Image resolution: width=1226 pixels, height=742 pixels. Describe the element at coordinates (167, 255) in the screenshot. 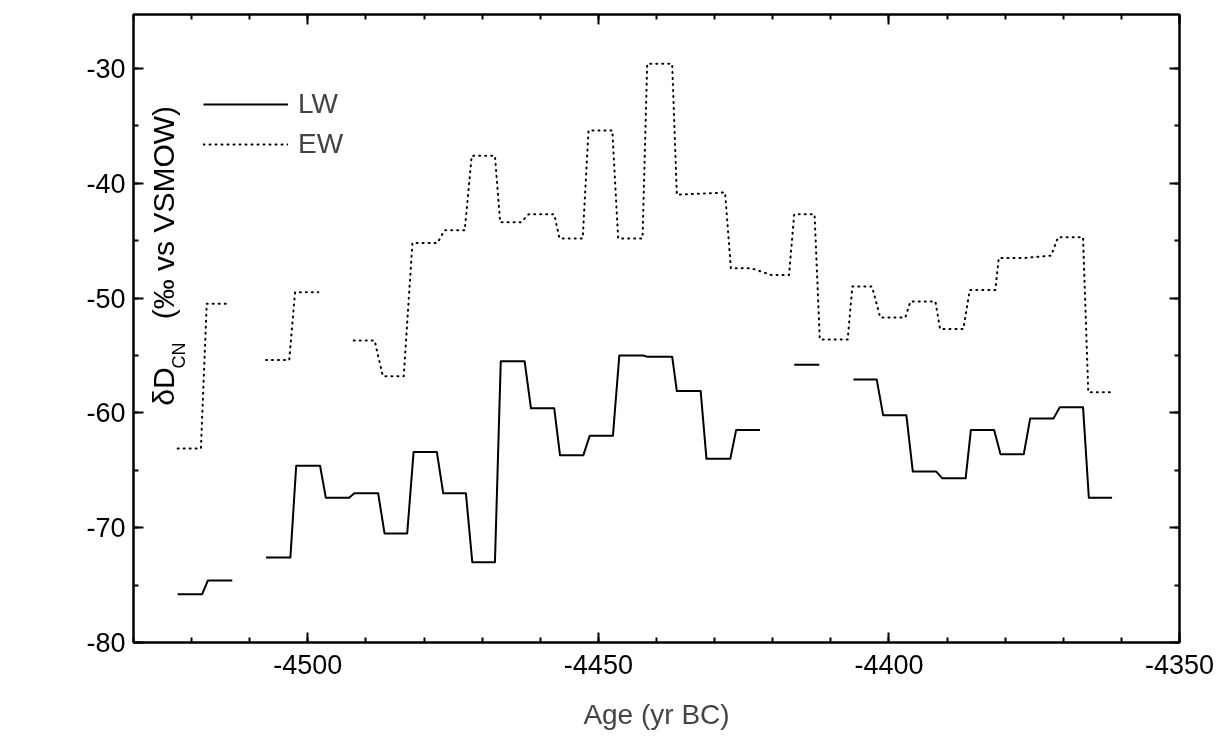

I see `text: δDCN (‰ vs VSMOW)` at that location.